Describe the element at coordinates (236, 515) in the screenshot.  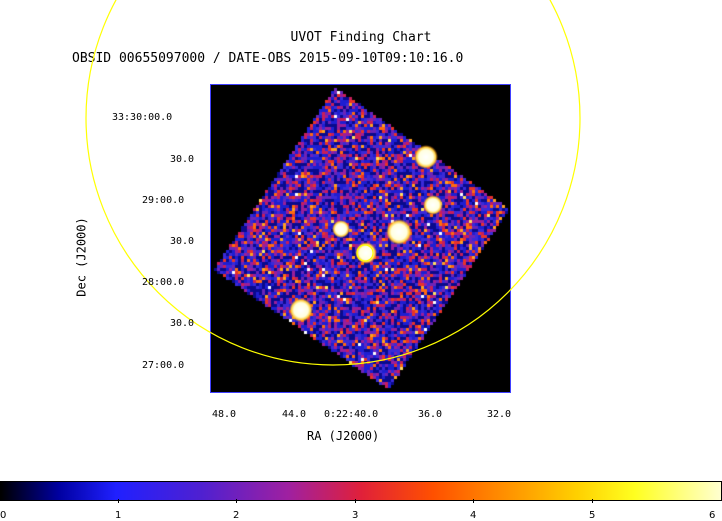
I see `colorbar-tick-label: 2` at that location.